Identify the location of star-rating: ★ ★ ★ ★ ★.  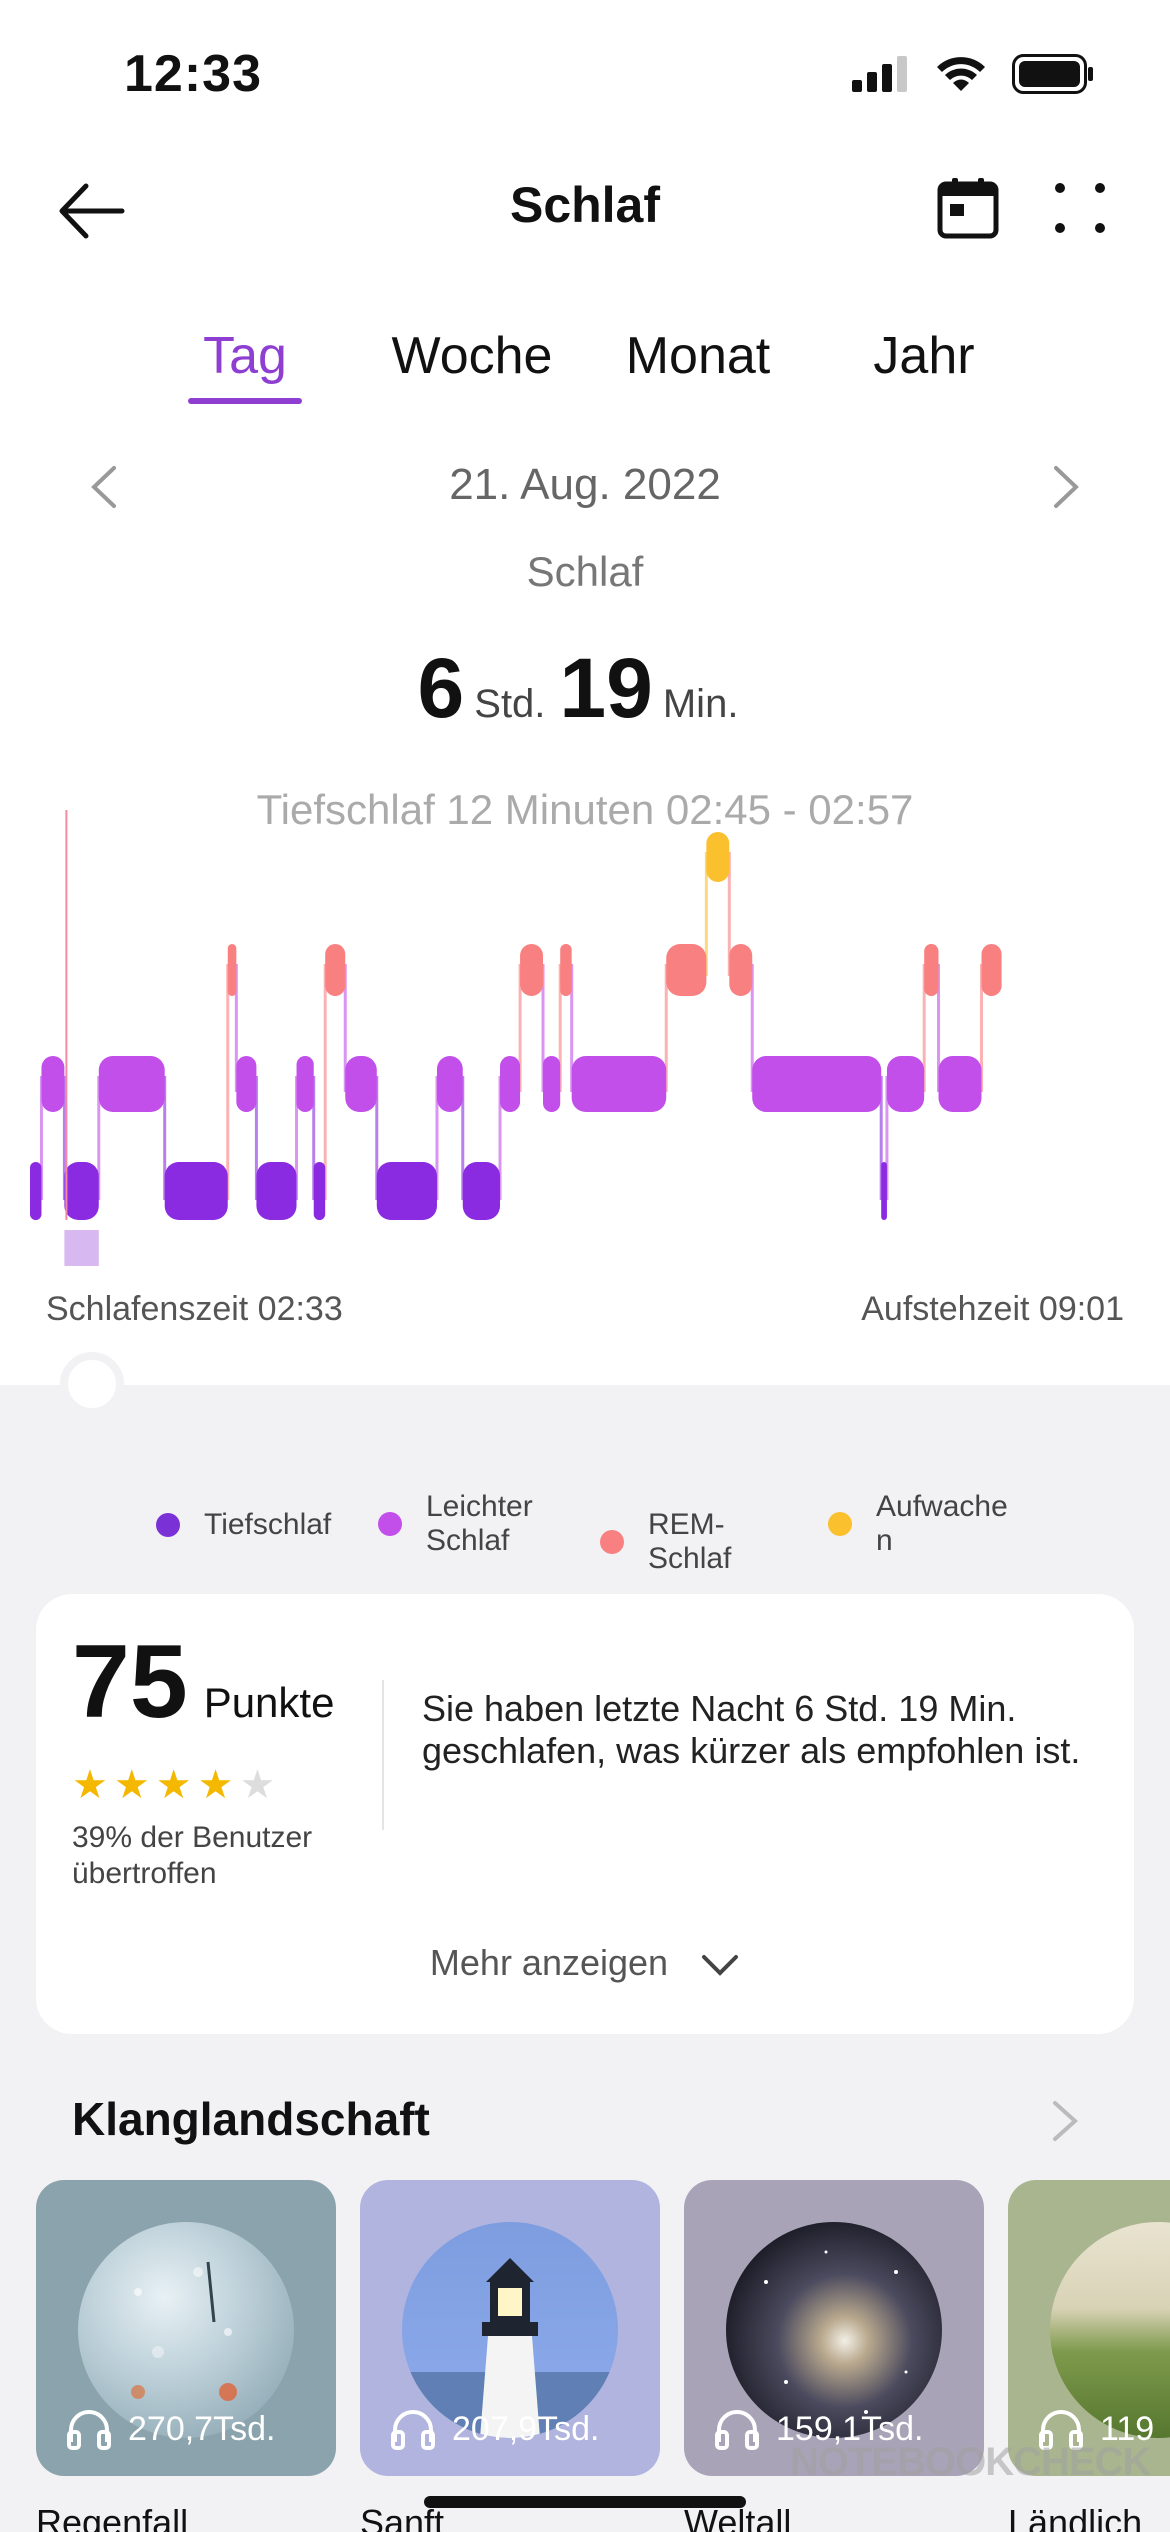
(173, 1785).